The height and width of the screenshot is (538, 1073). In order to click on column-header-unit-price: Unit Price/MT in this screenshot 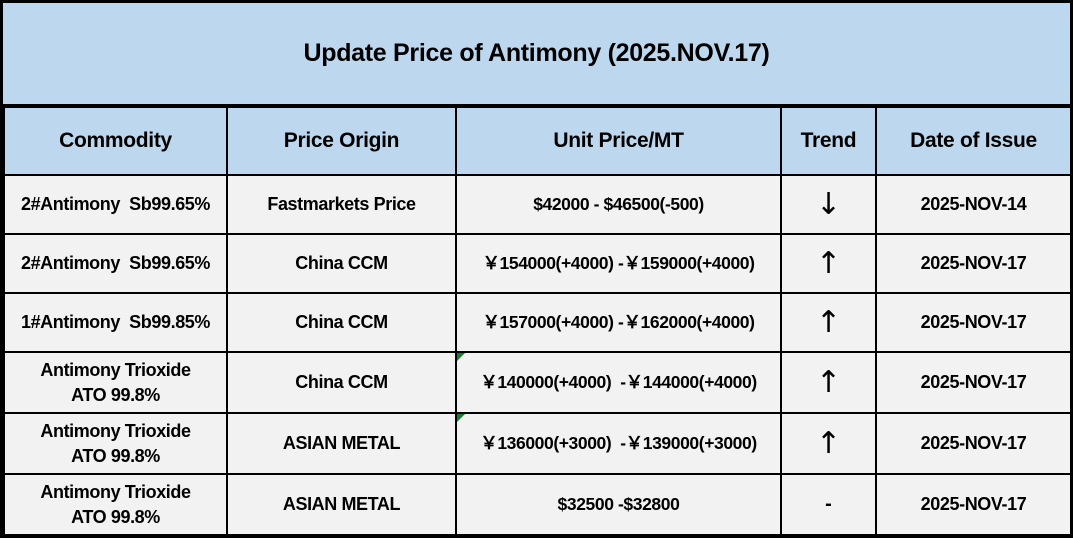, I will do `click(618, 141)`.